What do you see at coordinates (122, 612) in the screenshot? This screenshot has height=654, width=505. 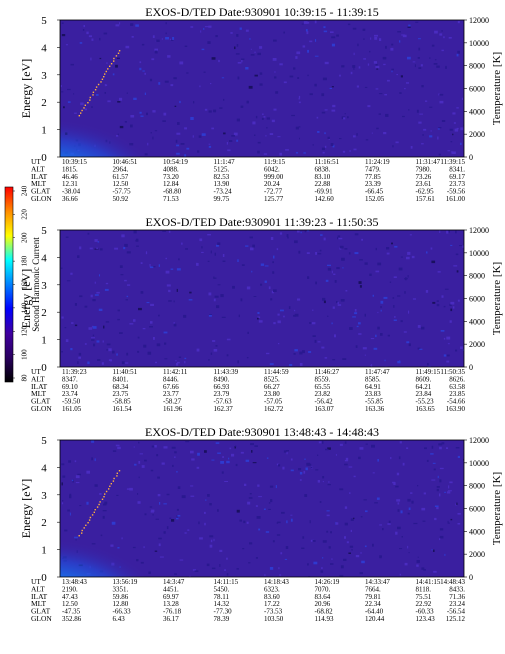 I see `ephemeris-cell: -66.33` at bounding box center [122, 612].